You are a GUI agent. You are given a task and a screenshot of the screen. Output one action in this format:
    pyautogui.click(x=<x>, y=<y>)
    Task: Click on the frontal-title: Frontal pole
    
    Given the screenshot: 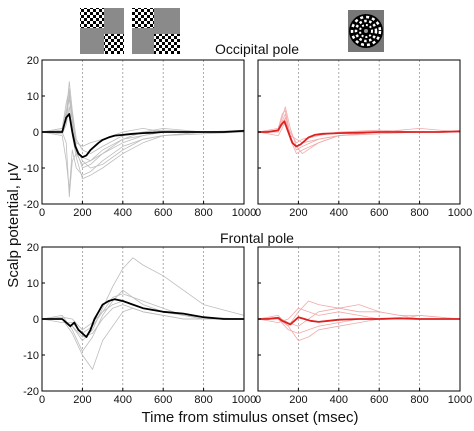 What is the action you would take?
    pyautogui.click(x=257, y=238)
    